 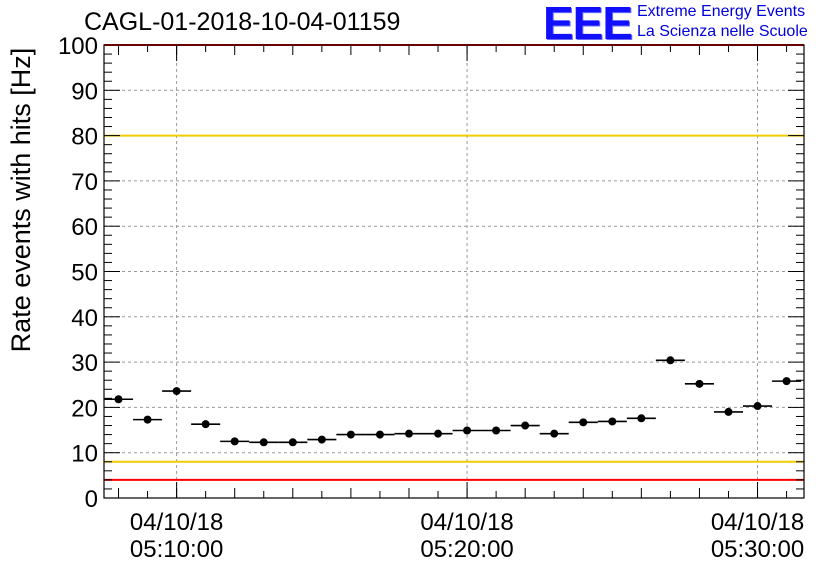 What do you see at coordinates (84, 408) in the screenshot?
I see `y-tick-label: 20` at bounding box center [84, 408].